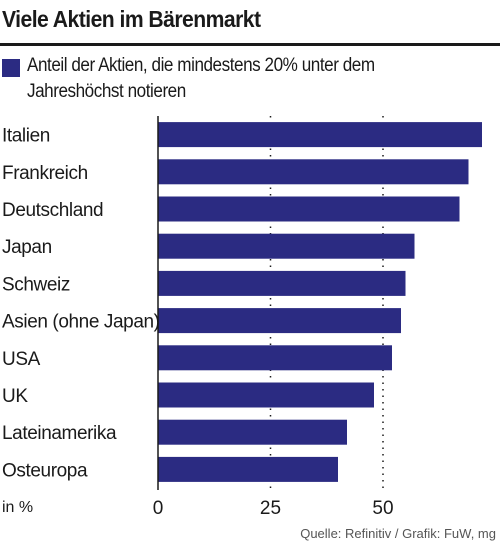 Image resolution: width=500 pixels, height=545 pixels. What do you see at coordinates (27, 247) in the screenshot?
I see `category-label: Japan` at bounding box center [27, 247].